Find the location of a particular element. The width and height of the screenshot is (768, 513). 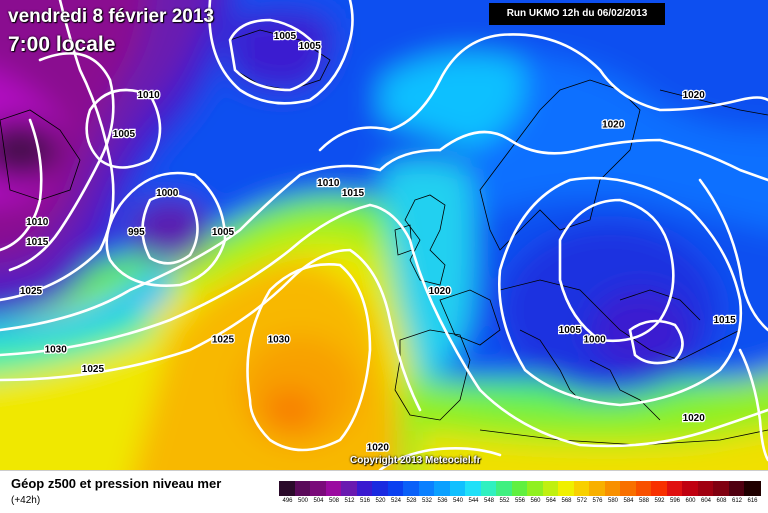

scale-tick-label: 608 is located at coordinates (721, 501).